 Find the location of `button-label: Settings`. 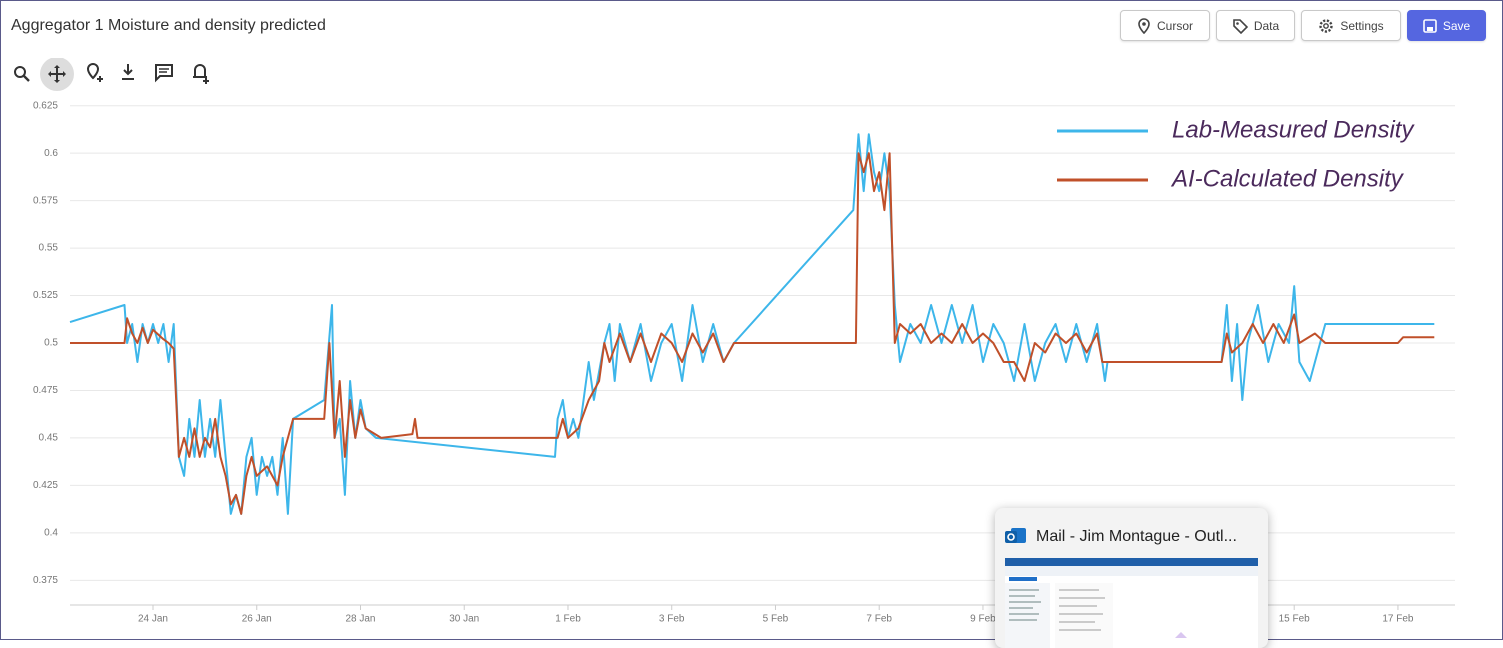

button-label: Settings is located at coordinates (1362, 25).